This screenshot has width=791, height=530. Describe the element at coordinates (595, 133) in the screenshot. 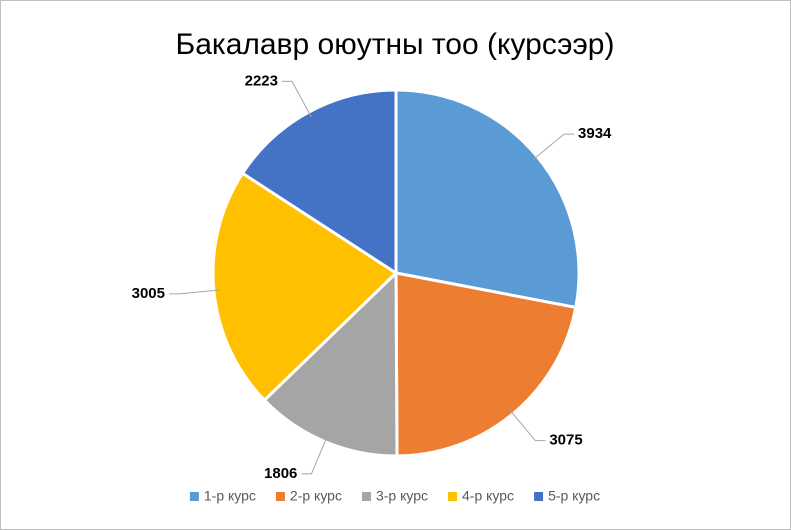

I see `data-label: 3934` at that location.